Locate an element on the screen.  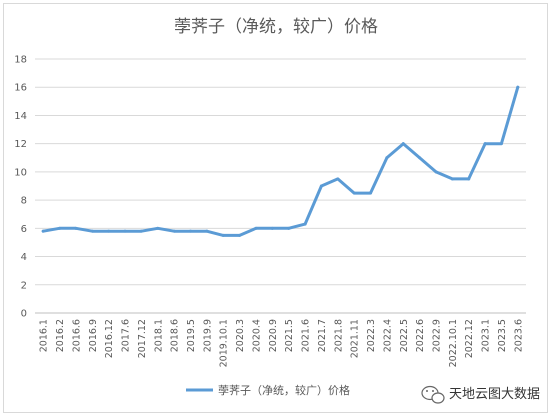
legend-label: 荸荠子（净统，较广）价格 is located at coordinates (284, 390).